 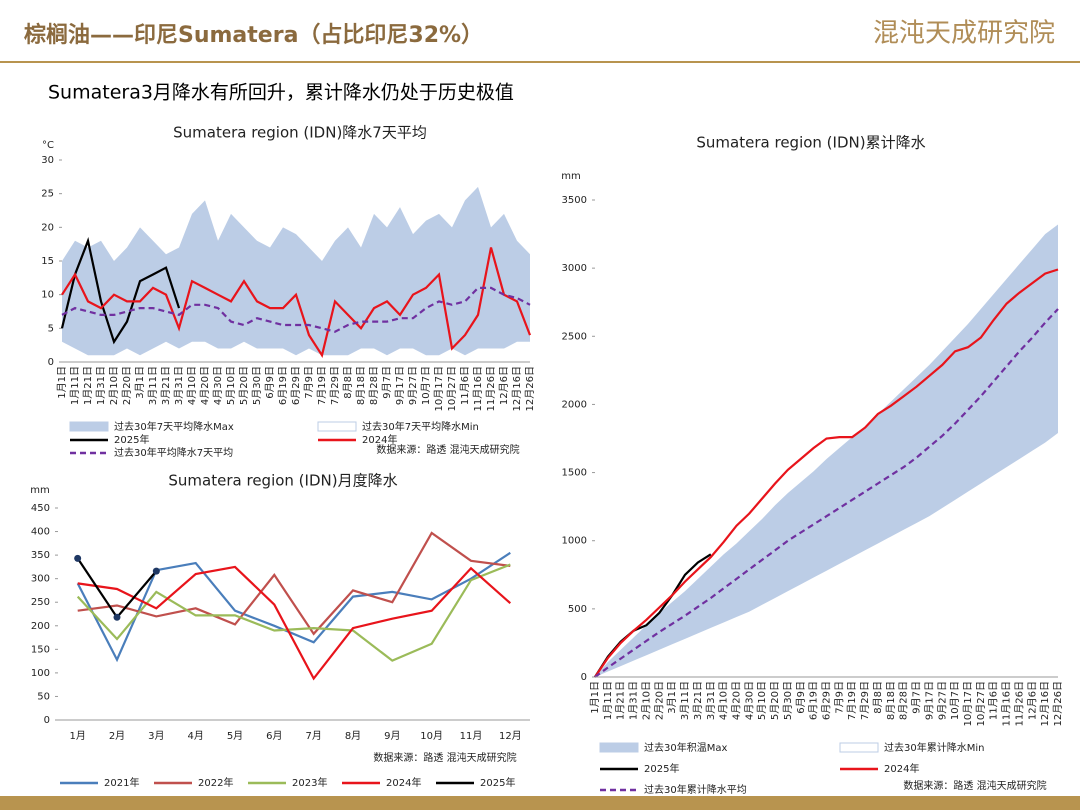 I want to click on y-tick-label: 1500, so click(x=574, y=473).